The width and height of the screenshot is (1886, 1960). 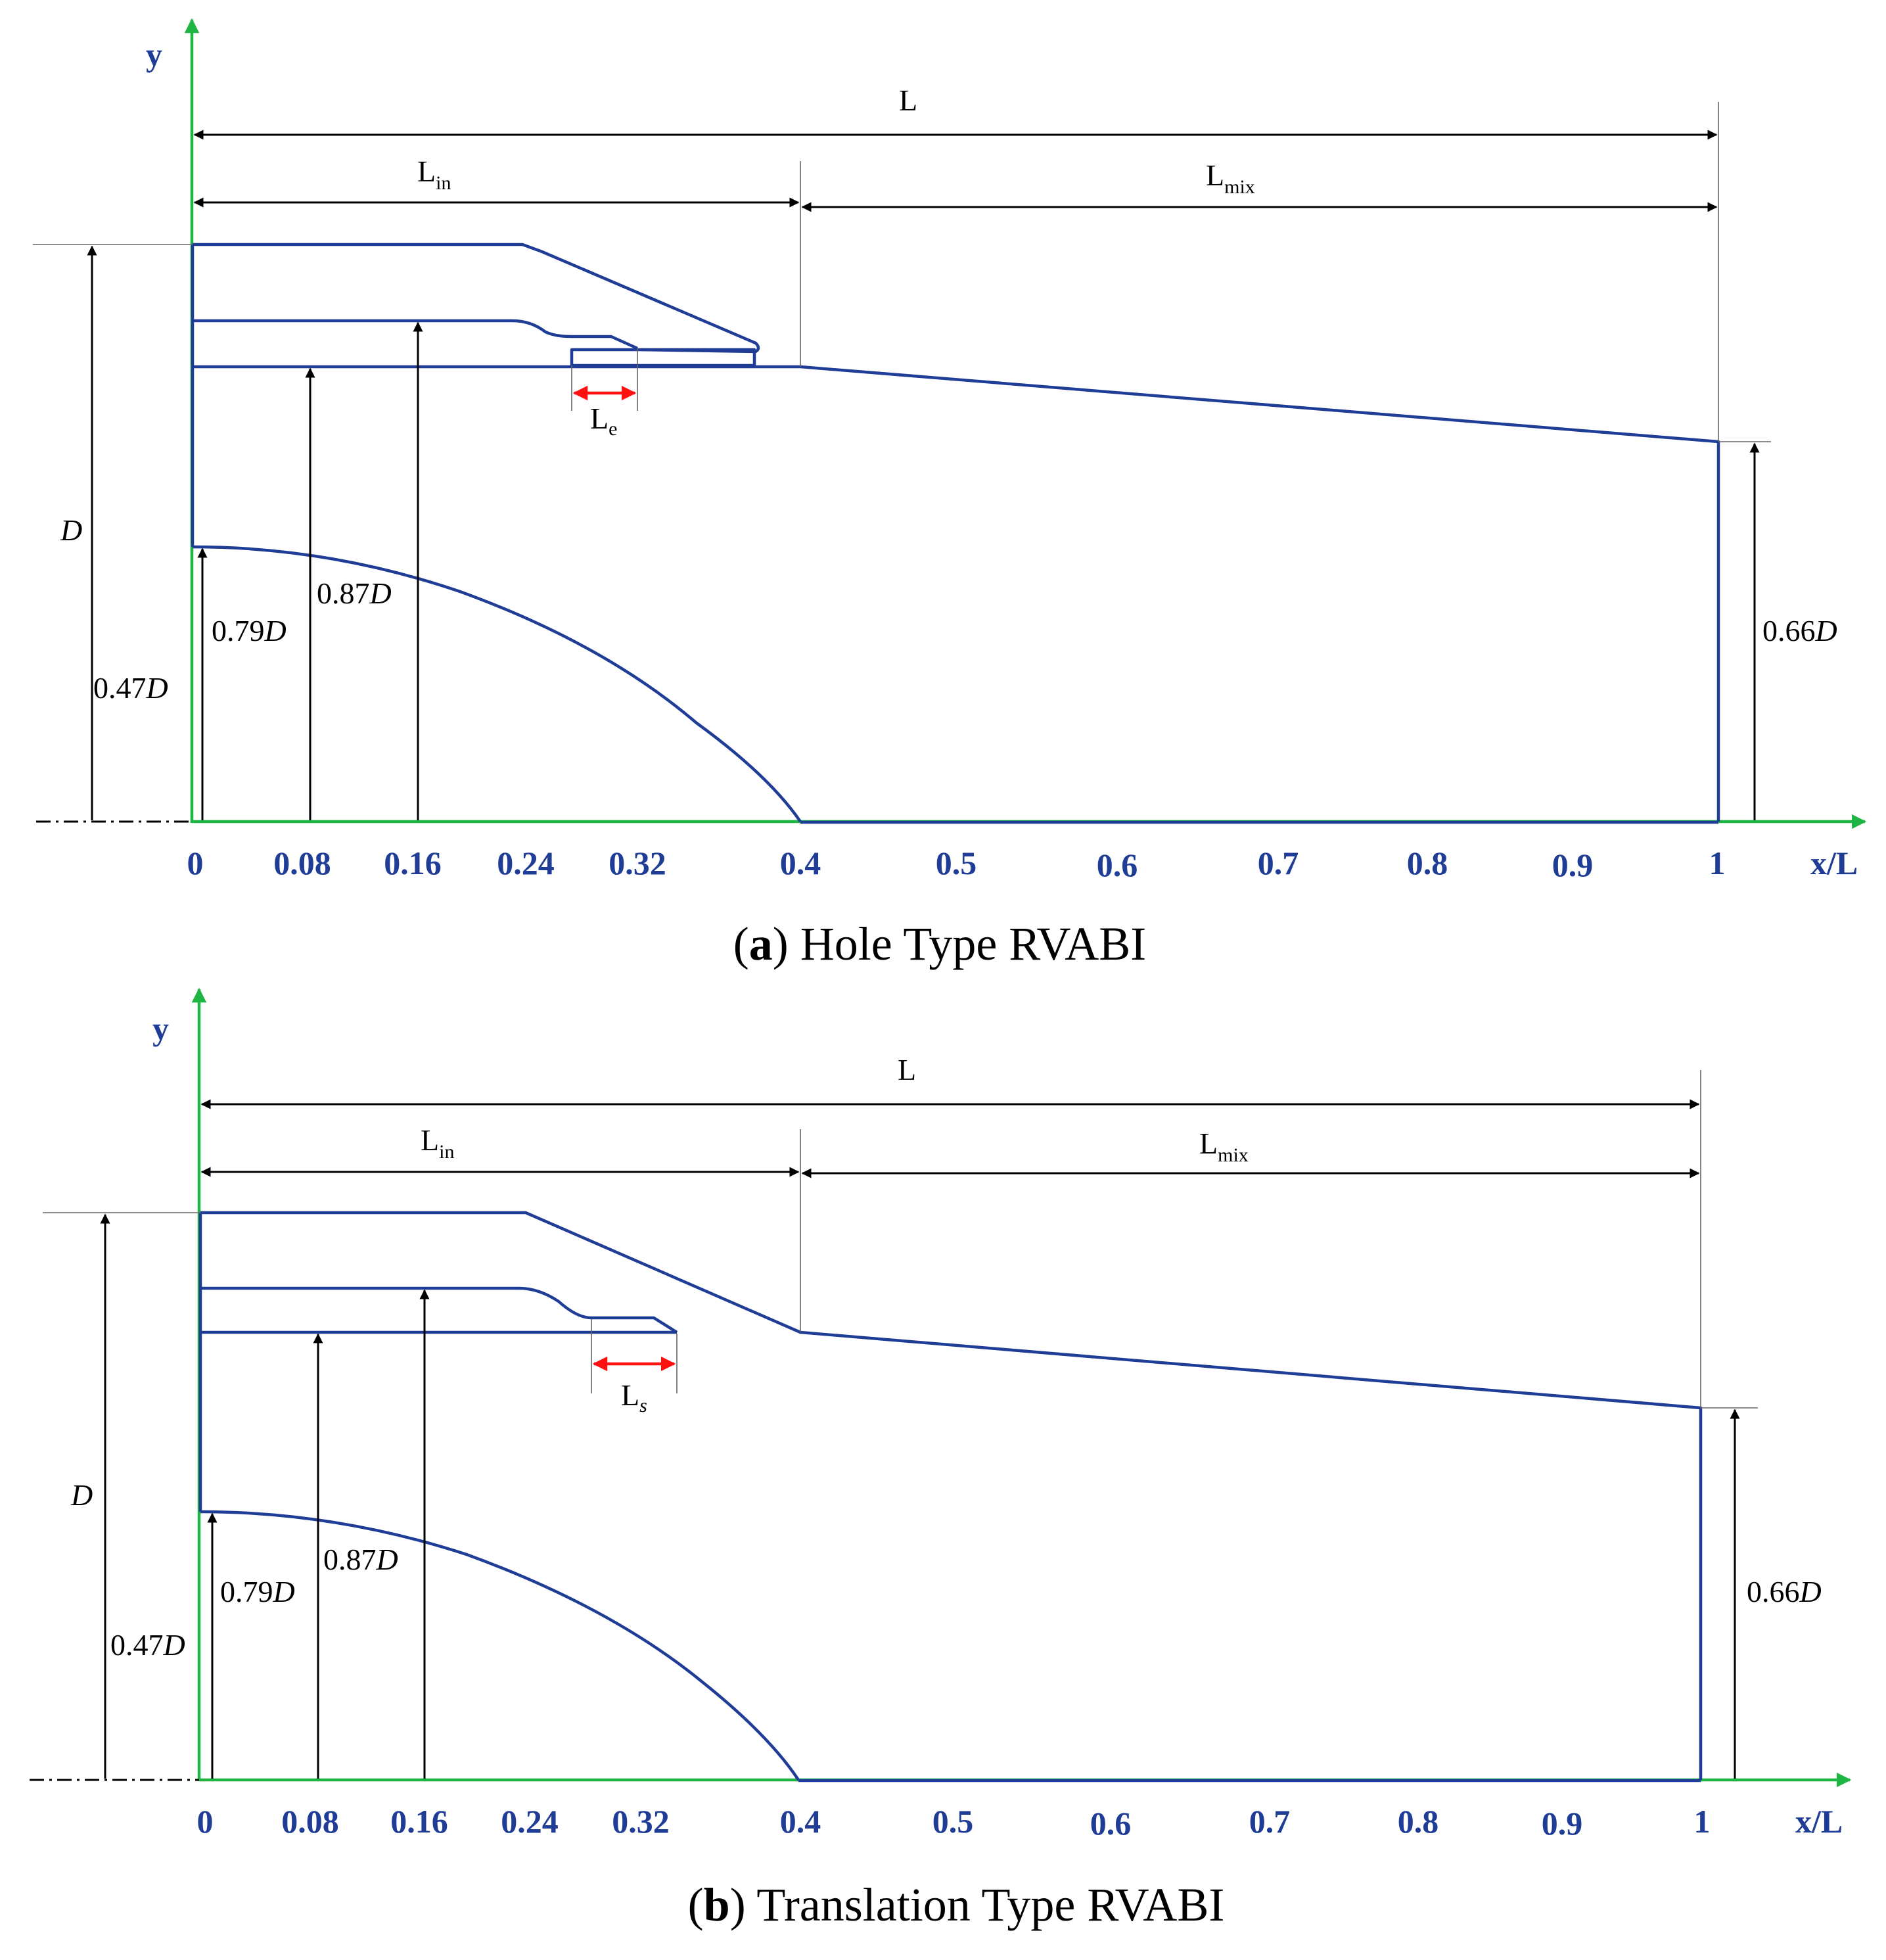 I want to click on mix-length-symbol-a: L, so click(x=1215, y=175).